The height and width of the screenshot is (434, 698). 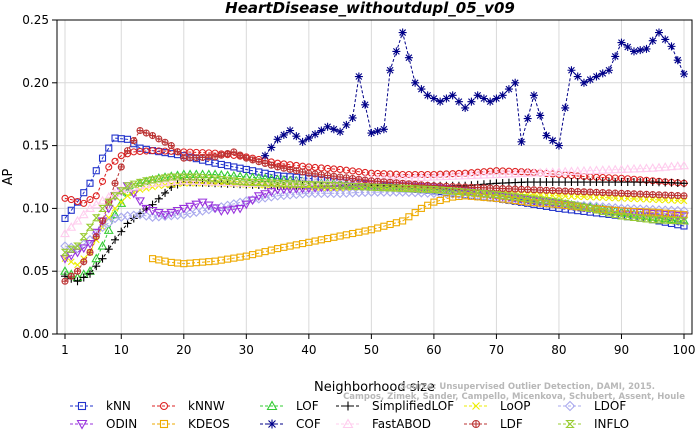 What do you see at coordinates (610, 406) in the screenshot?
I see `legend-label: LDOF` at bounding box center [610, 406].